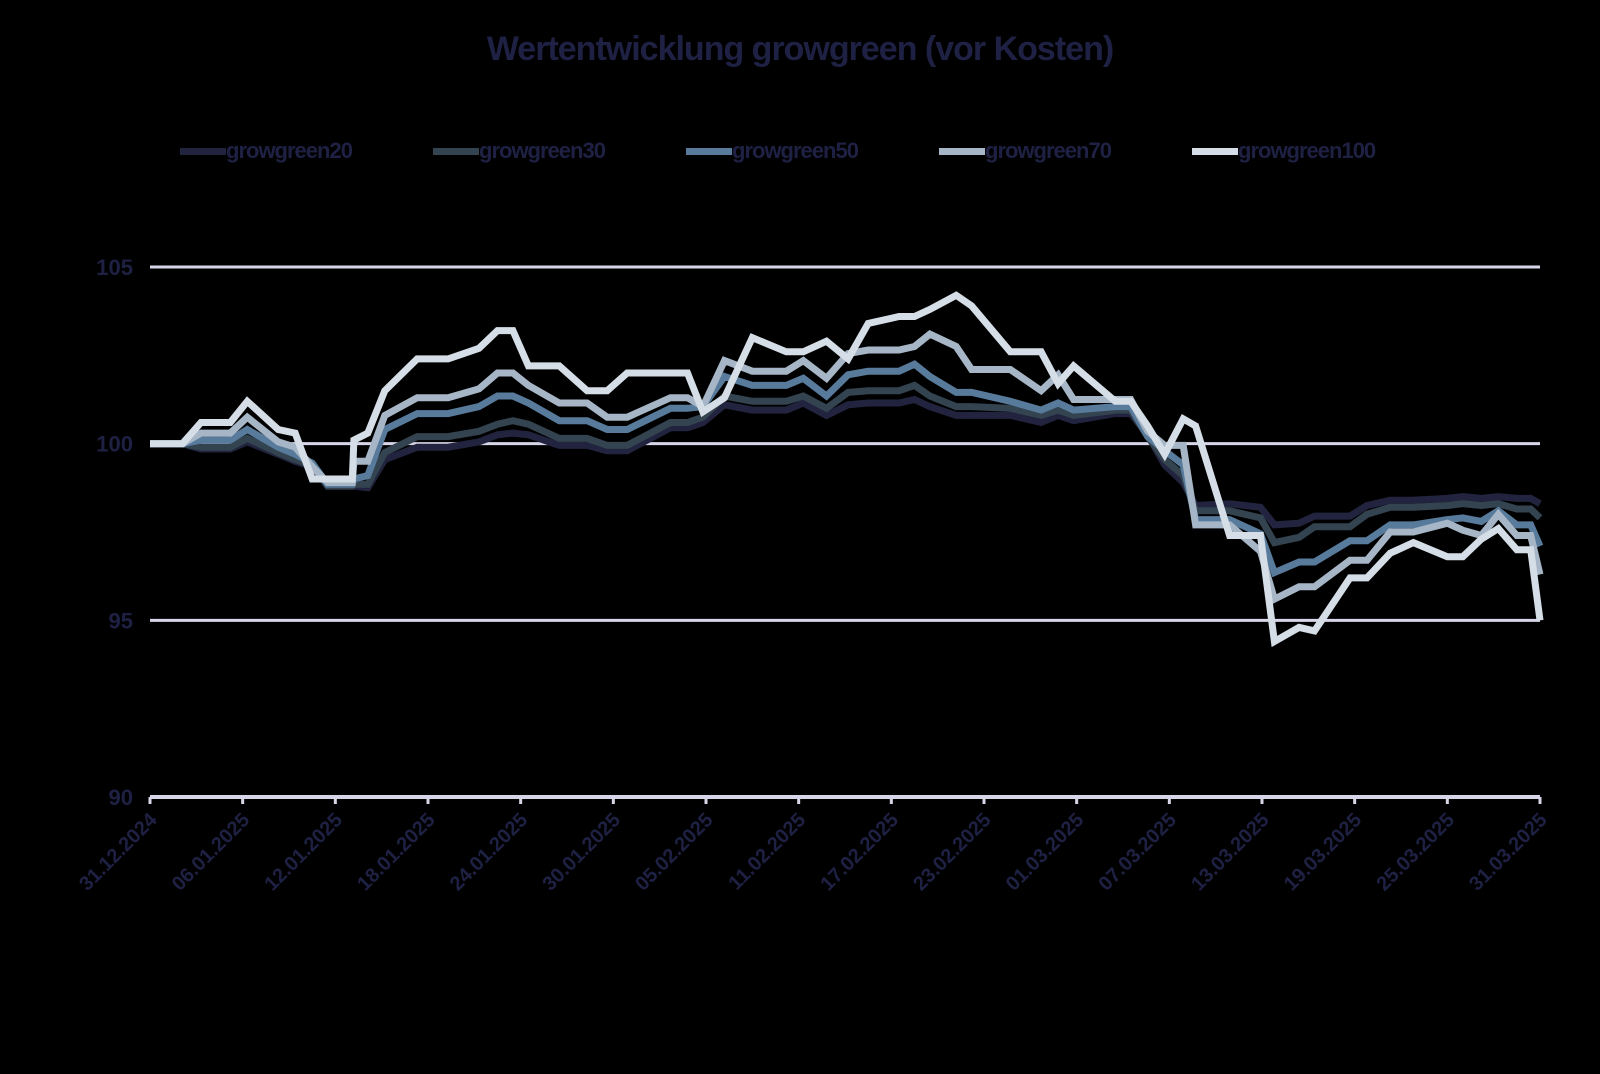  I want to click on x-tick-label: 25.03.2025, so click(1416, 852).